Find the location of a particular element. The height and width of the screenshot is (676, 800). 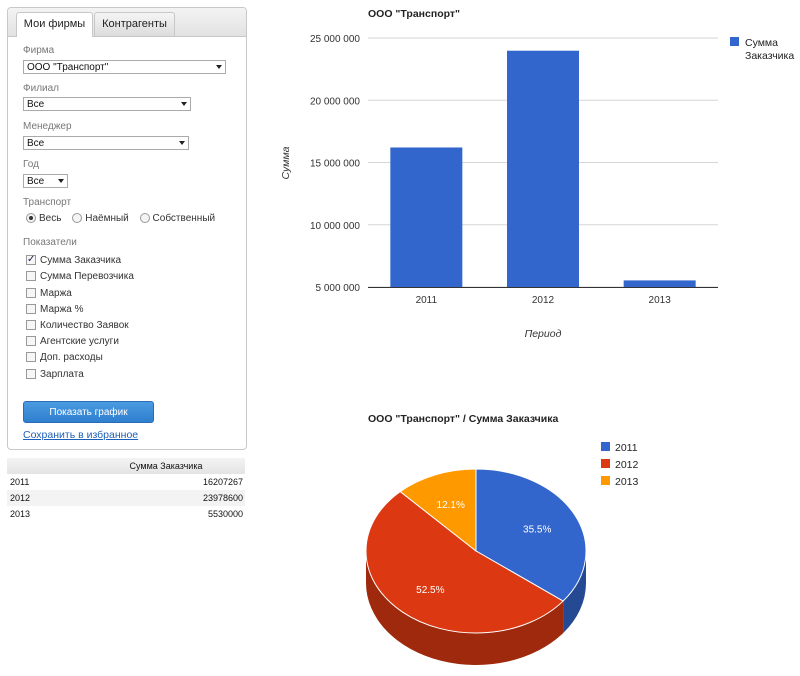

table-header: Сумма Заказчика is located at coordinates (126, 466).